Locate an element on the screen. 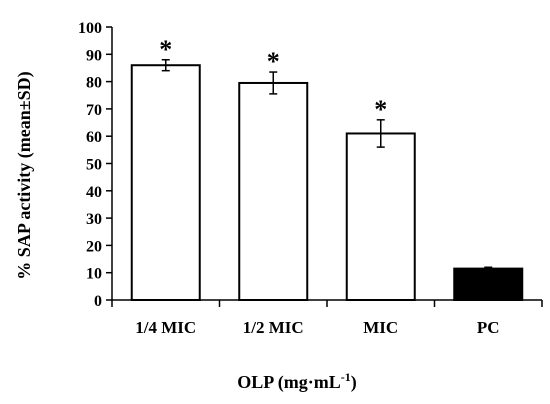 This screenshot has height=404, width=550. y-ticks: 0 10 20 30 40 50 60 70 80 90 100 is located at coordinates (95, 165).